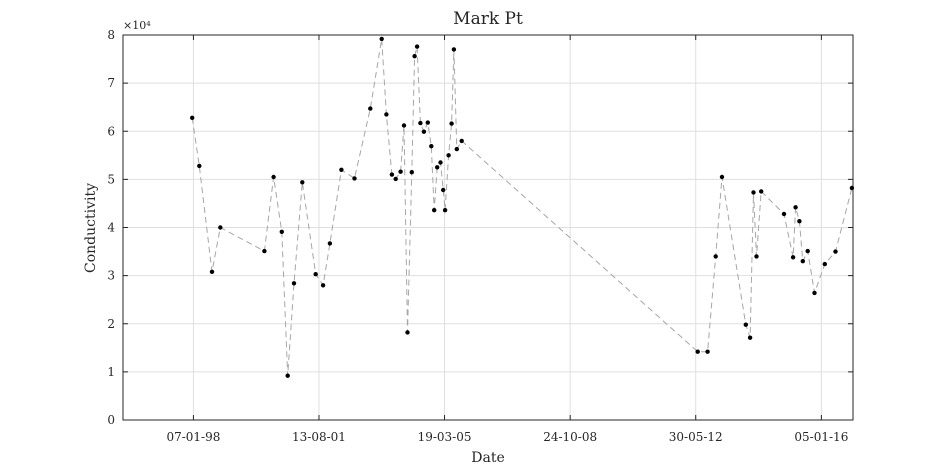  What do you see at coordinates (111, 324) in the screenshot?
I see `y-tick-label: 2` at bounding box center [111, 324].